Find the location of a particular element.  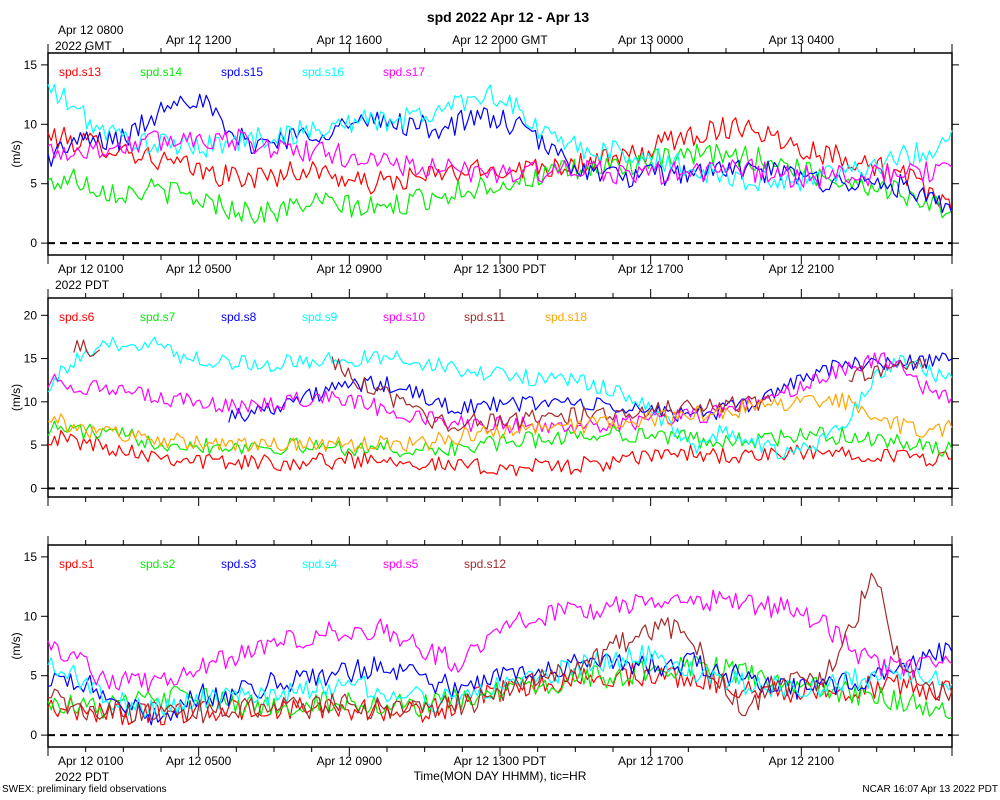

legend-entry-spd.s13: spd.s13 is located at coordinates (80, 72).